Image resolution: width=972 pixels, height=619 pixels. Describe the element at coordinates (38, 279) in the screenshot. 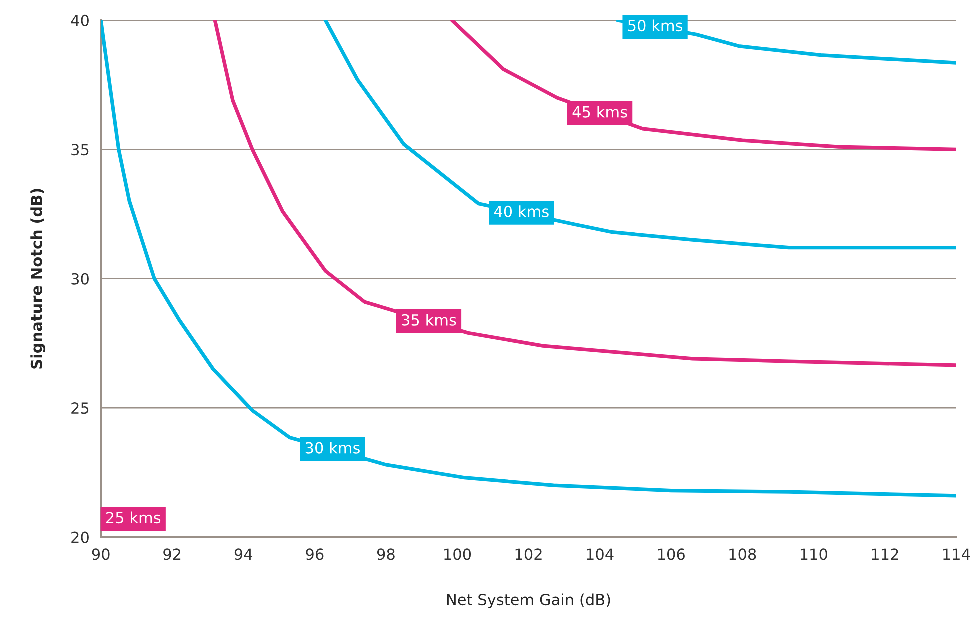

I see `y-axis-title: Signature Notch (dB)` at that location.